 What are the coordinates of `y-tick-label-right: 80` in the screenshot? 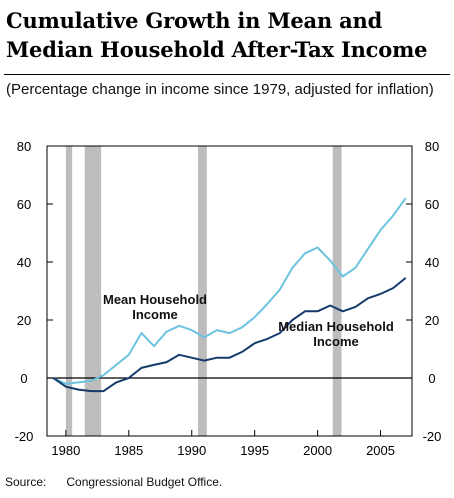 It's located at (432, 146).